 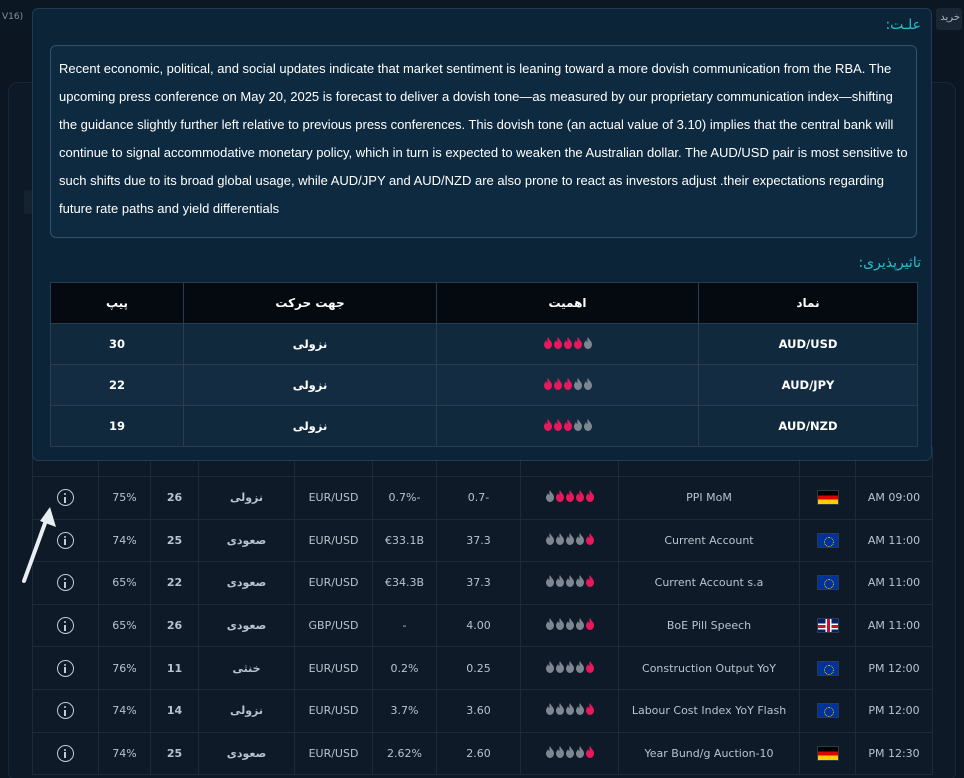 What do you see at coordinates (894, 498) in the screenshot?
I see `event-time: AM 09:00` at bounding box center [894, 498].